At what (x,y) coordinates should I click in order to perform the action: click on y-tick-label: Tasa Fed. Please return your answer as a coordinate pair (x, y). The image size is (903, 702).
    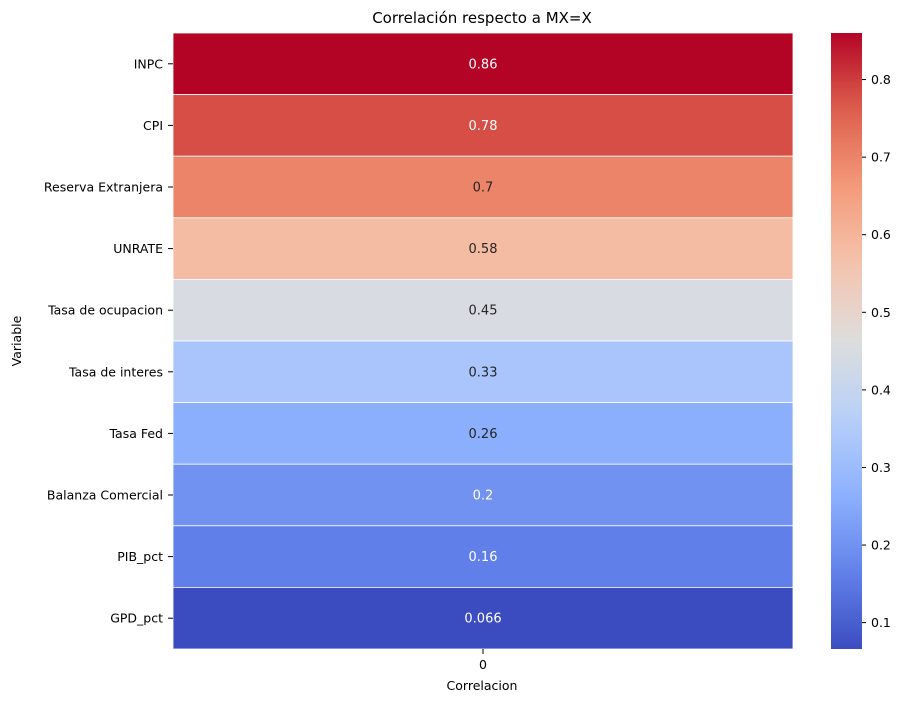
    Looking at the image, I should click on (135, 433).